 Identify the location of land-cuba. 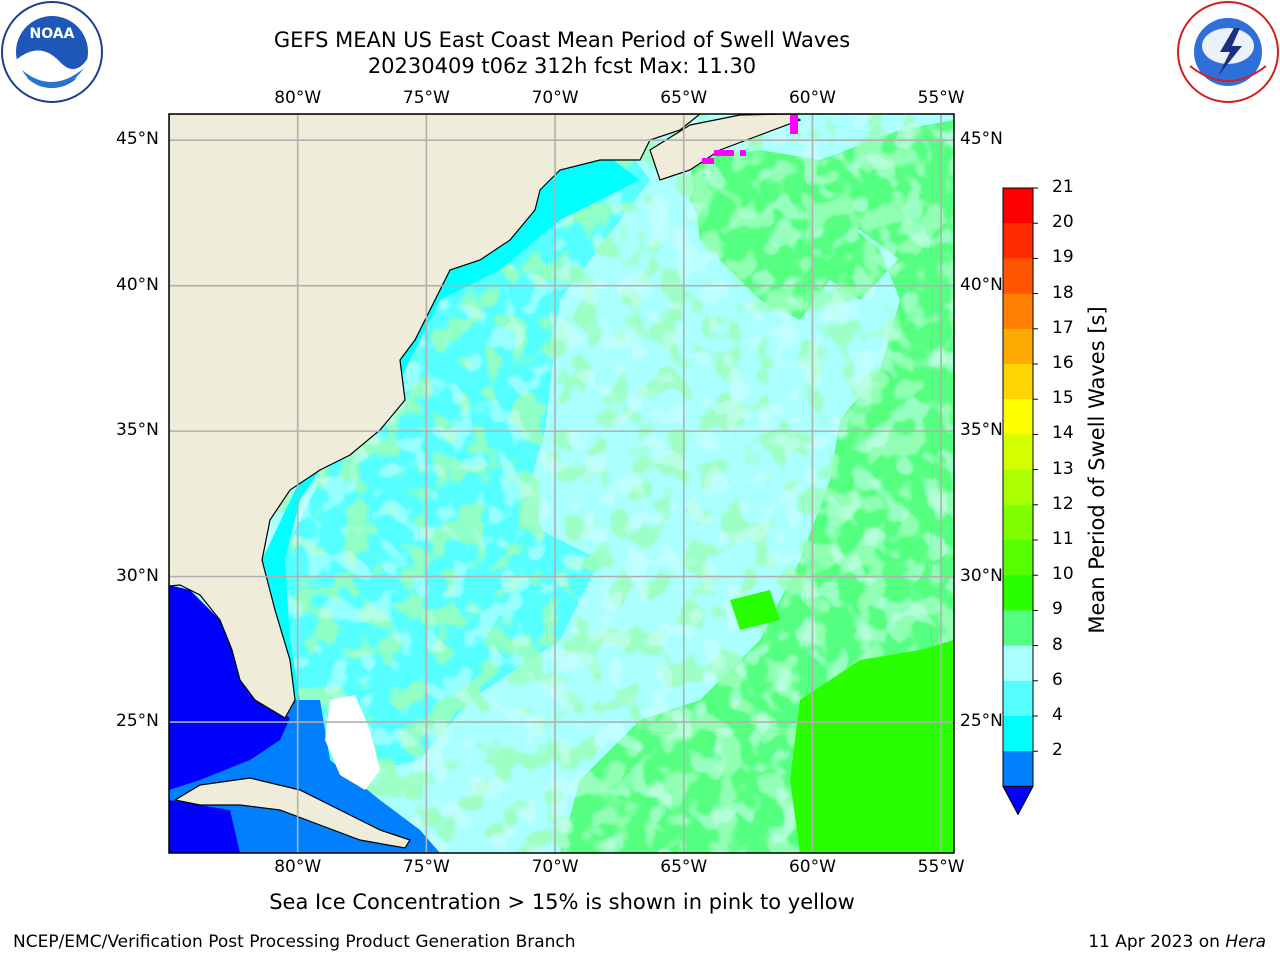
(292, 813).